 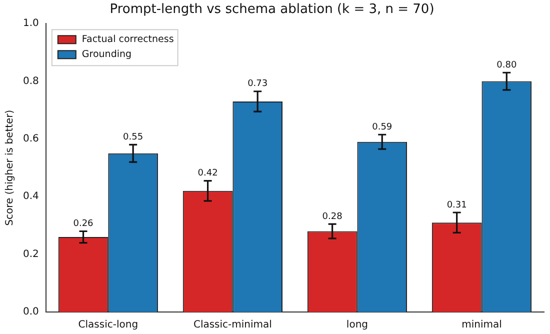 I want to click on data-label: 0.28, so click(x=332, y=217).